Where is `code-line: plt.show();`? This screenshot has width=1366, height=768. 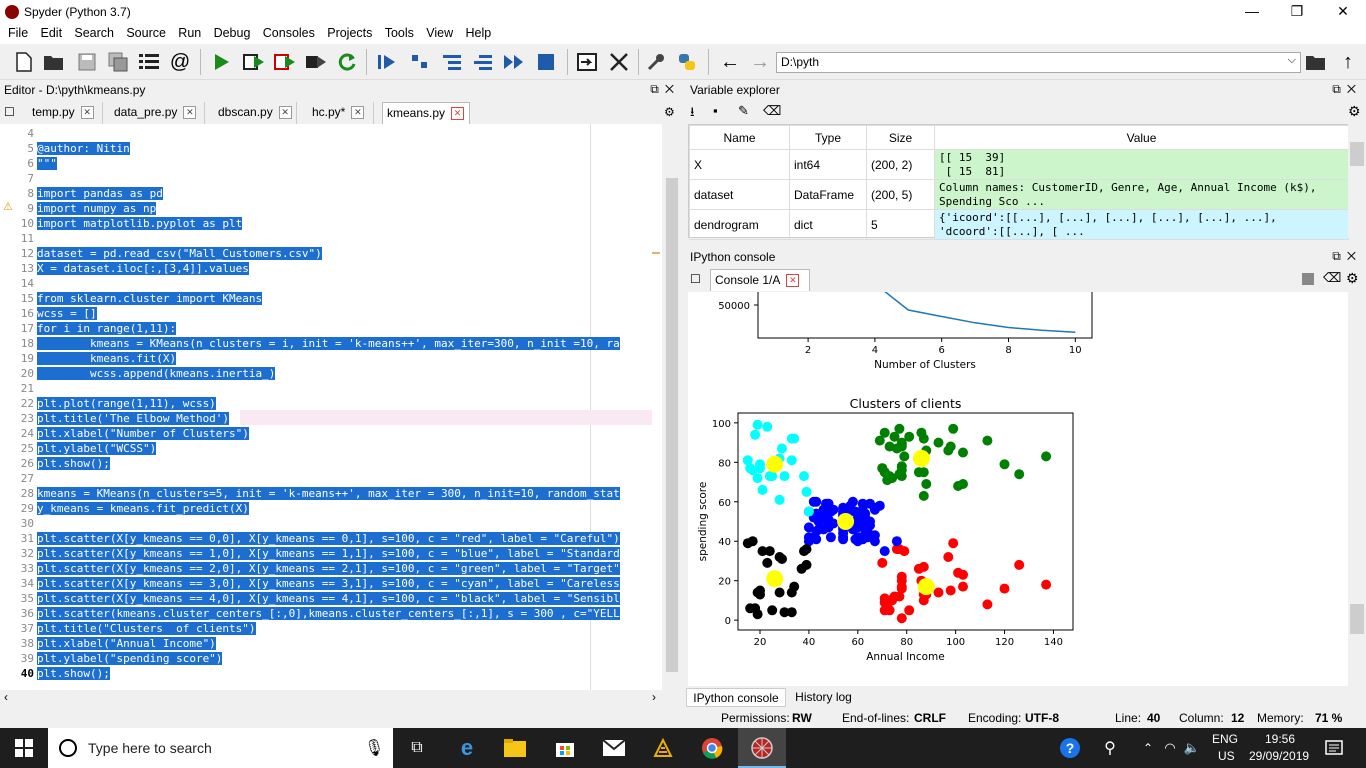
code-line: plt.show(); is located at coordinates (73, 463).